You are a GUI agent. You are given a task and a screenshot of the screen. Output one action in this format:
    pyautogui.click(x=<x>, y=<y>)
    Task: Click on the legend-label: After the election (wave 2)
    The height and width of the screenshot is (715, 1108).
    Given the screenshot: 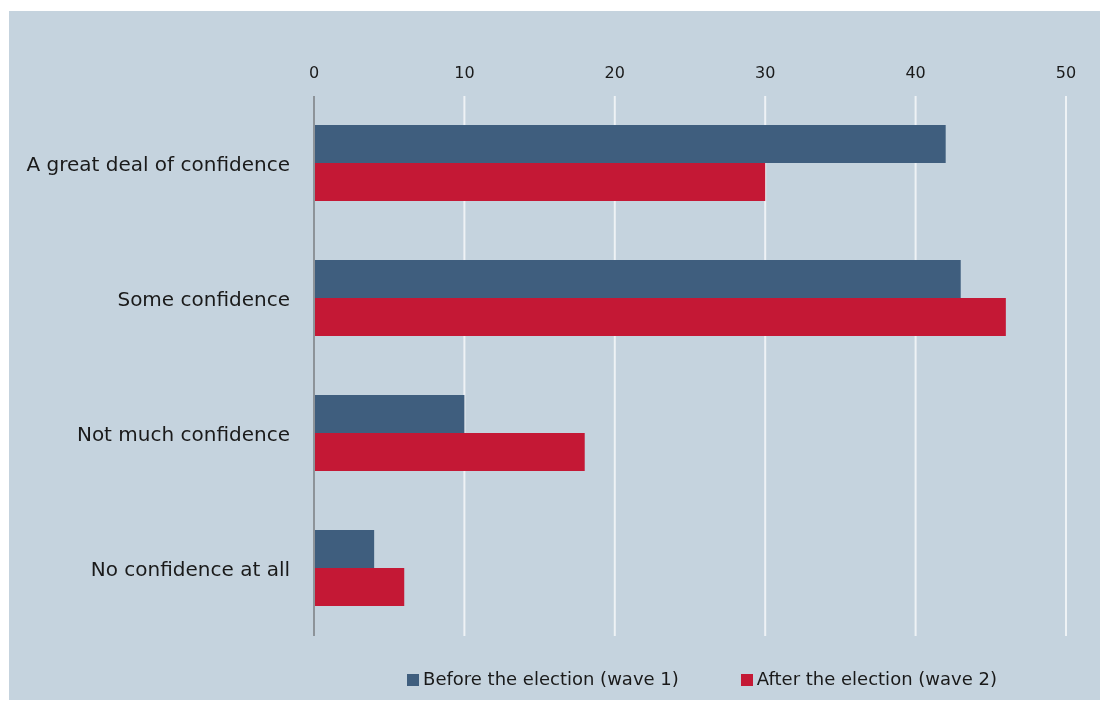 What is the action you would take?
    pyautogui.click(x=876, y=678)
    